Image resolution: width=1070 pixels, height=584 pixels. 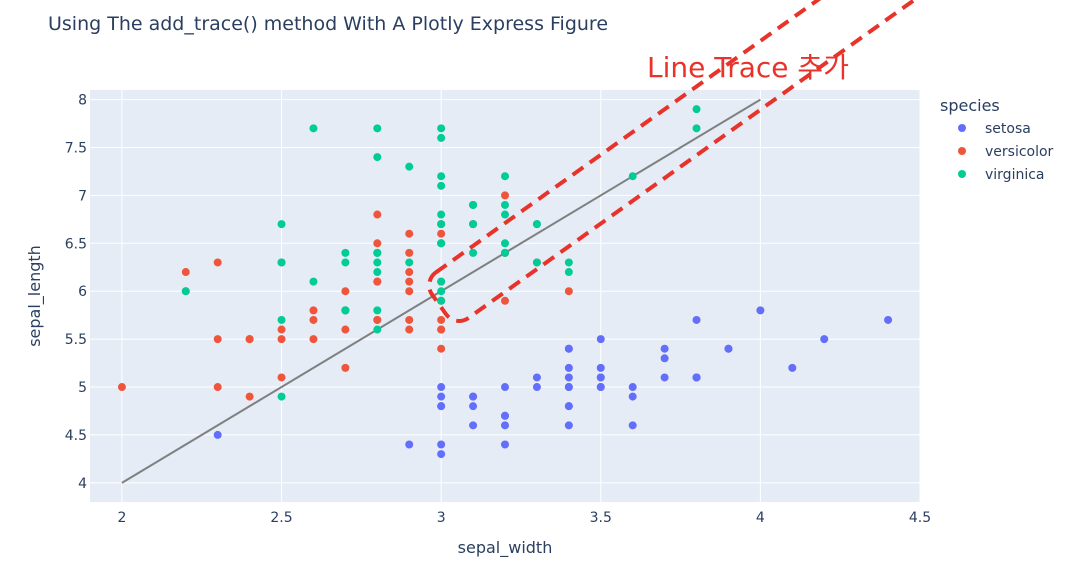 I want to click on y-tick-label: 6.5, so click(x=76, y=244).